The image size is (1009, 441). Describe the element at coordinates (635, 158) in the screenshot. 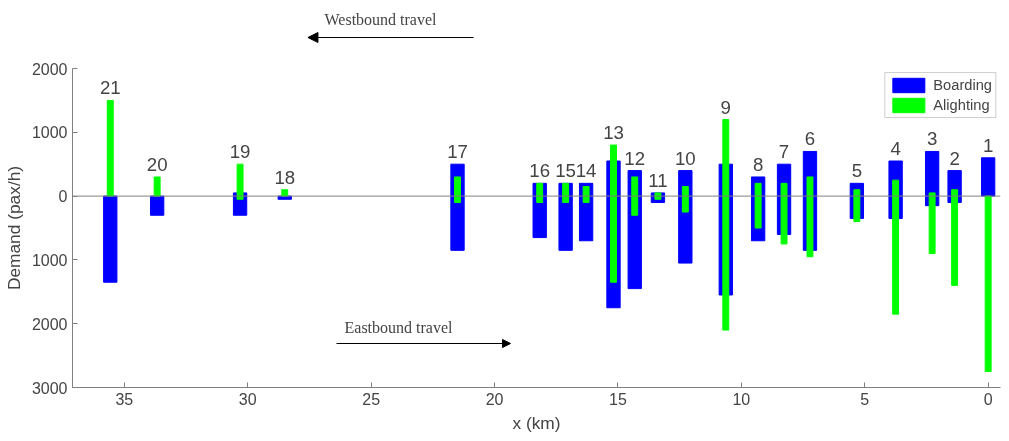

I see `annotation: 12` at that location.